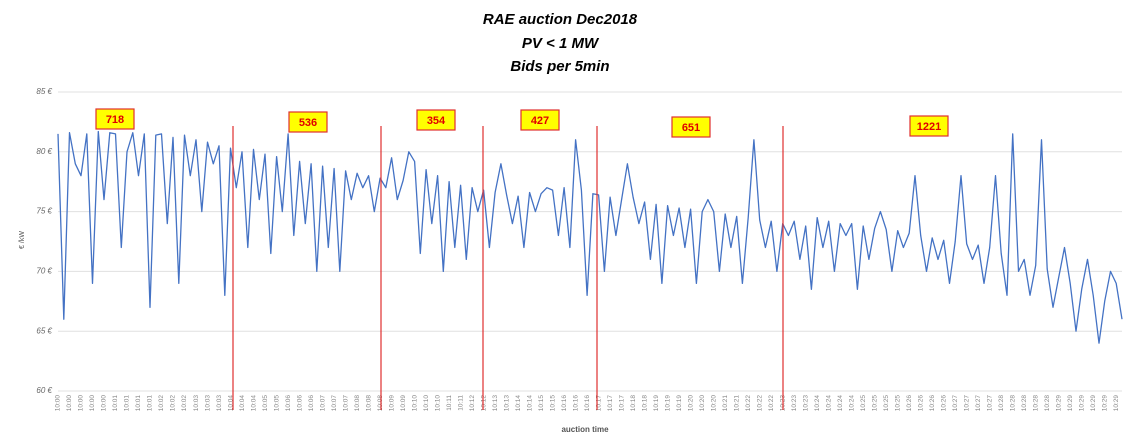 The image size is (1125, 439). I want to click on x-tick-label: 10:11, so click(460, 403).